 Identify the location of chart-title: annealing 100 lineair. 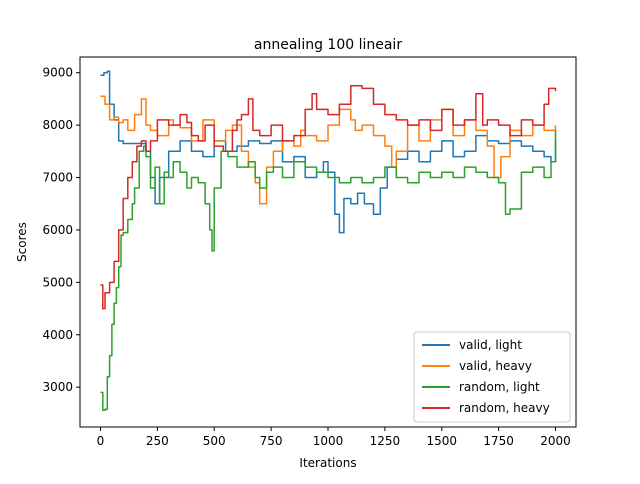
(328, 45).